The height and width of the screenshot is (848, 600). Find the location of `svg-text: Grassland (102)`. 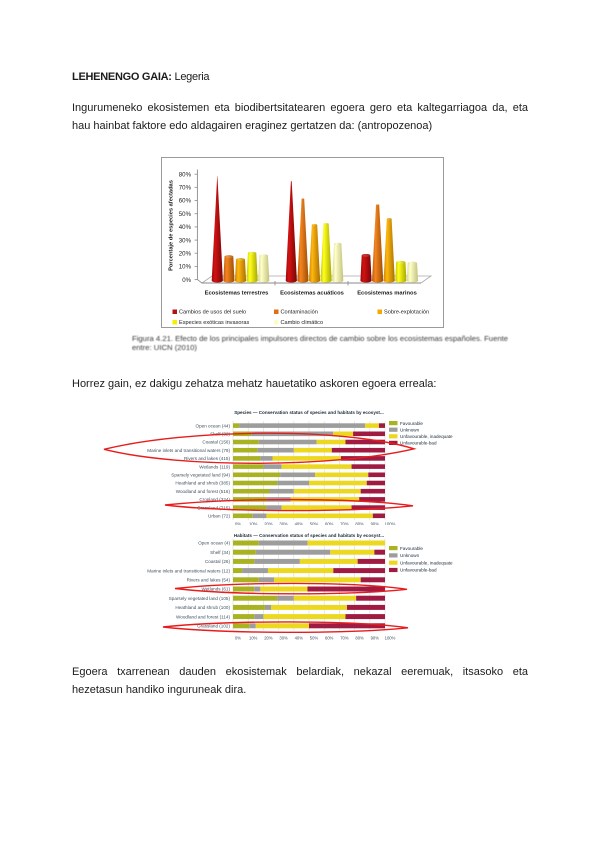

svg-text: Grassland (102) is located at coordinates (213, 626).